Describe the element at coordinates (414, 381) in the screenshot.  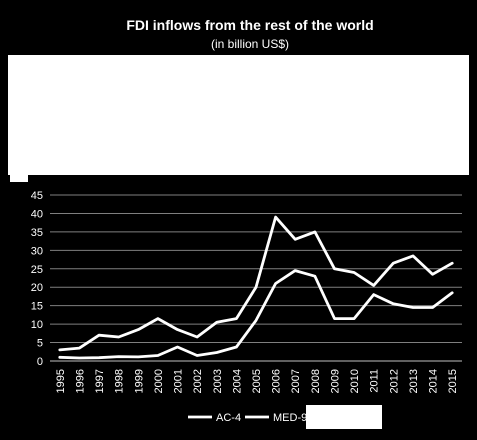
I see `x-tick-label: 2013` at that location.